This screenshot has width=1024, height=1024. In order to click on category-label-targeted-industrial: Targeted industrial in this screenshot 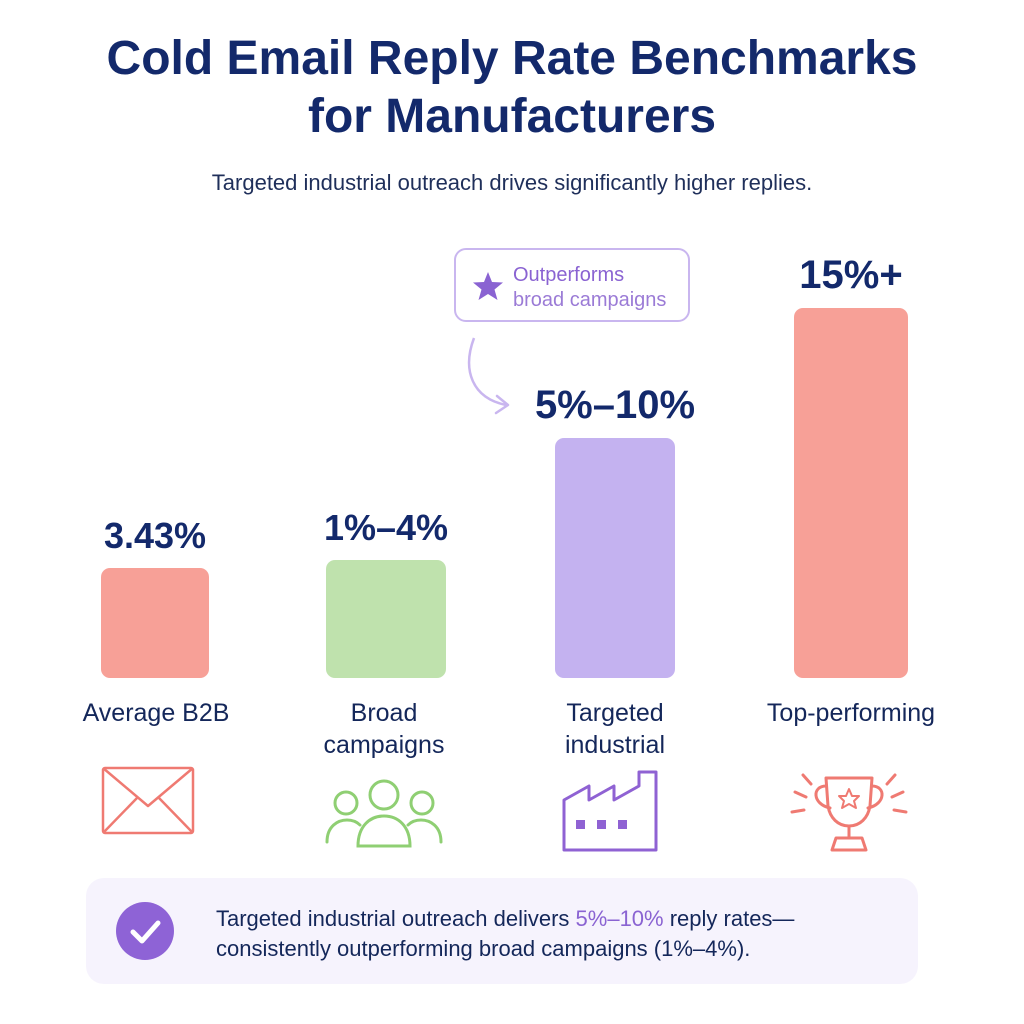, I will do `click(615, 729)`.